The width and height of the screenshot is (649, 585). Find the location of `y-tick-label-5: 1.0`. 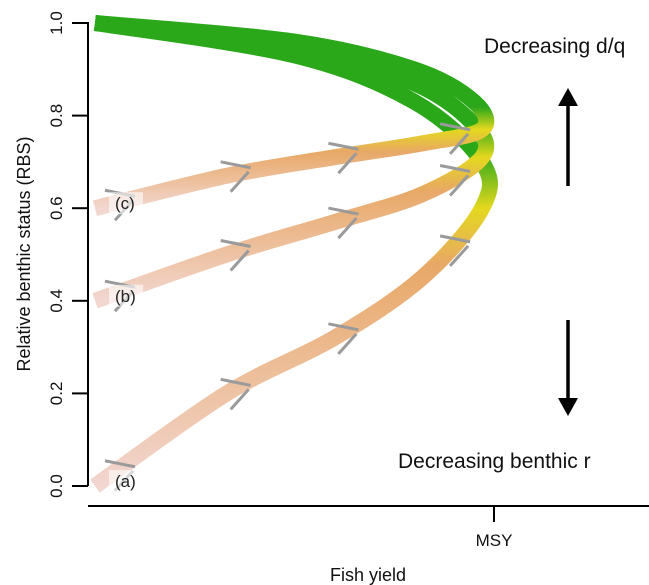

y-tick-label-5: 1.0 is located at coordinates (56, 23).